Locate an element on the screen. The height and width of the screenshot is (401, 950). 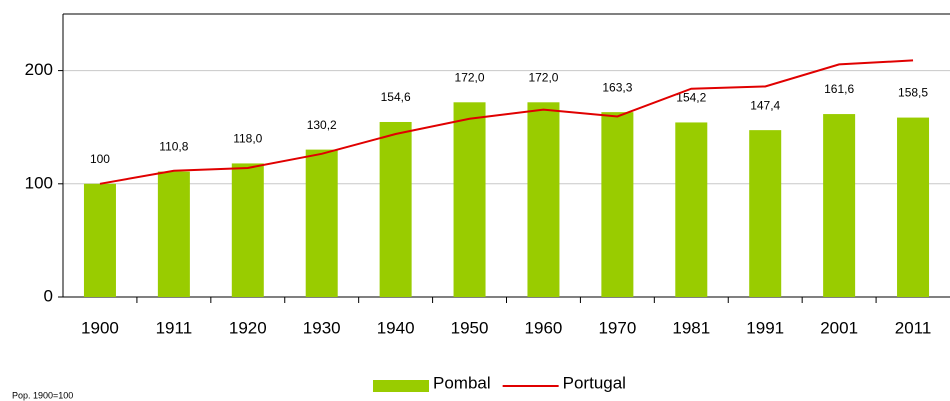
y-tick-label: 100 is located at coordinates (39, 182).